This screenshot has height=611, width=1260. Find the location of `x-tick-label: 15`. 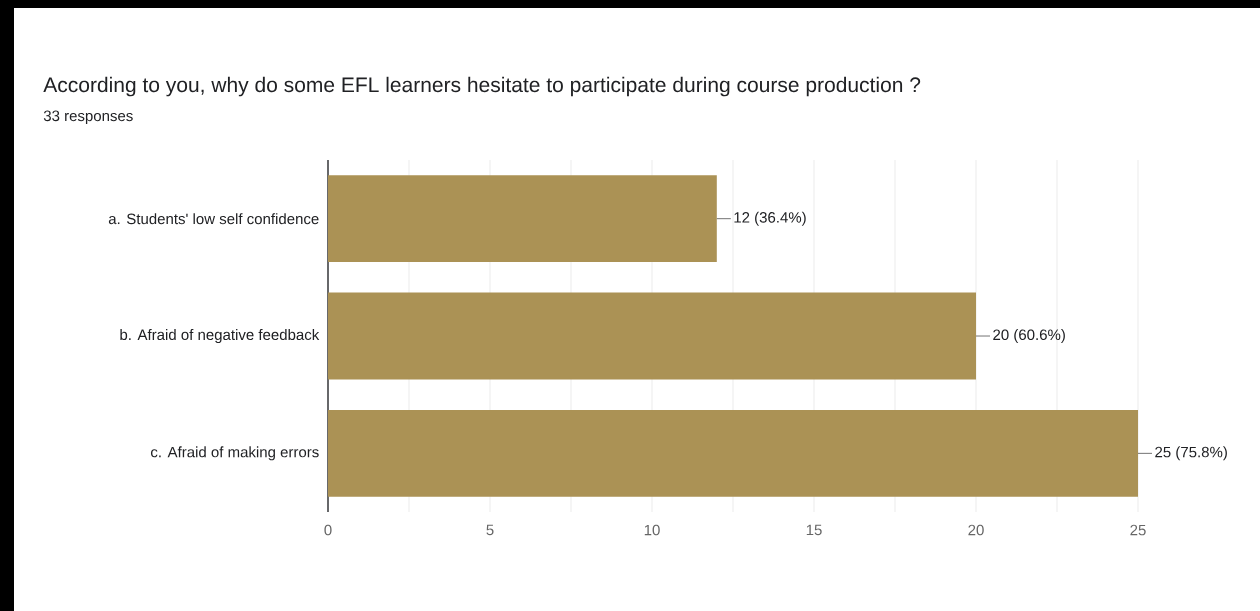

x-tick-label: 15 is located at coordinates (814, 530).